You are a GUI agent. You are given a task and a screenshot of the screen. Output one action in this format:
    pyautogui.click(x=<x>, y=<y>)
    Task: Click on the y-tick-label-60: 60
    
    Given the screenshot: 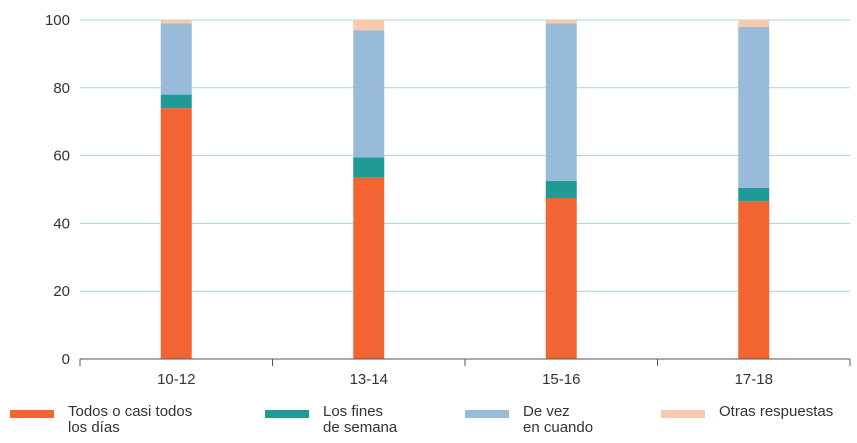 What is the action you would take?
    pyautogui.click(x=61, y=156)
    